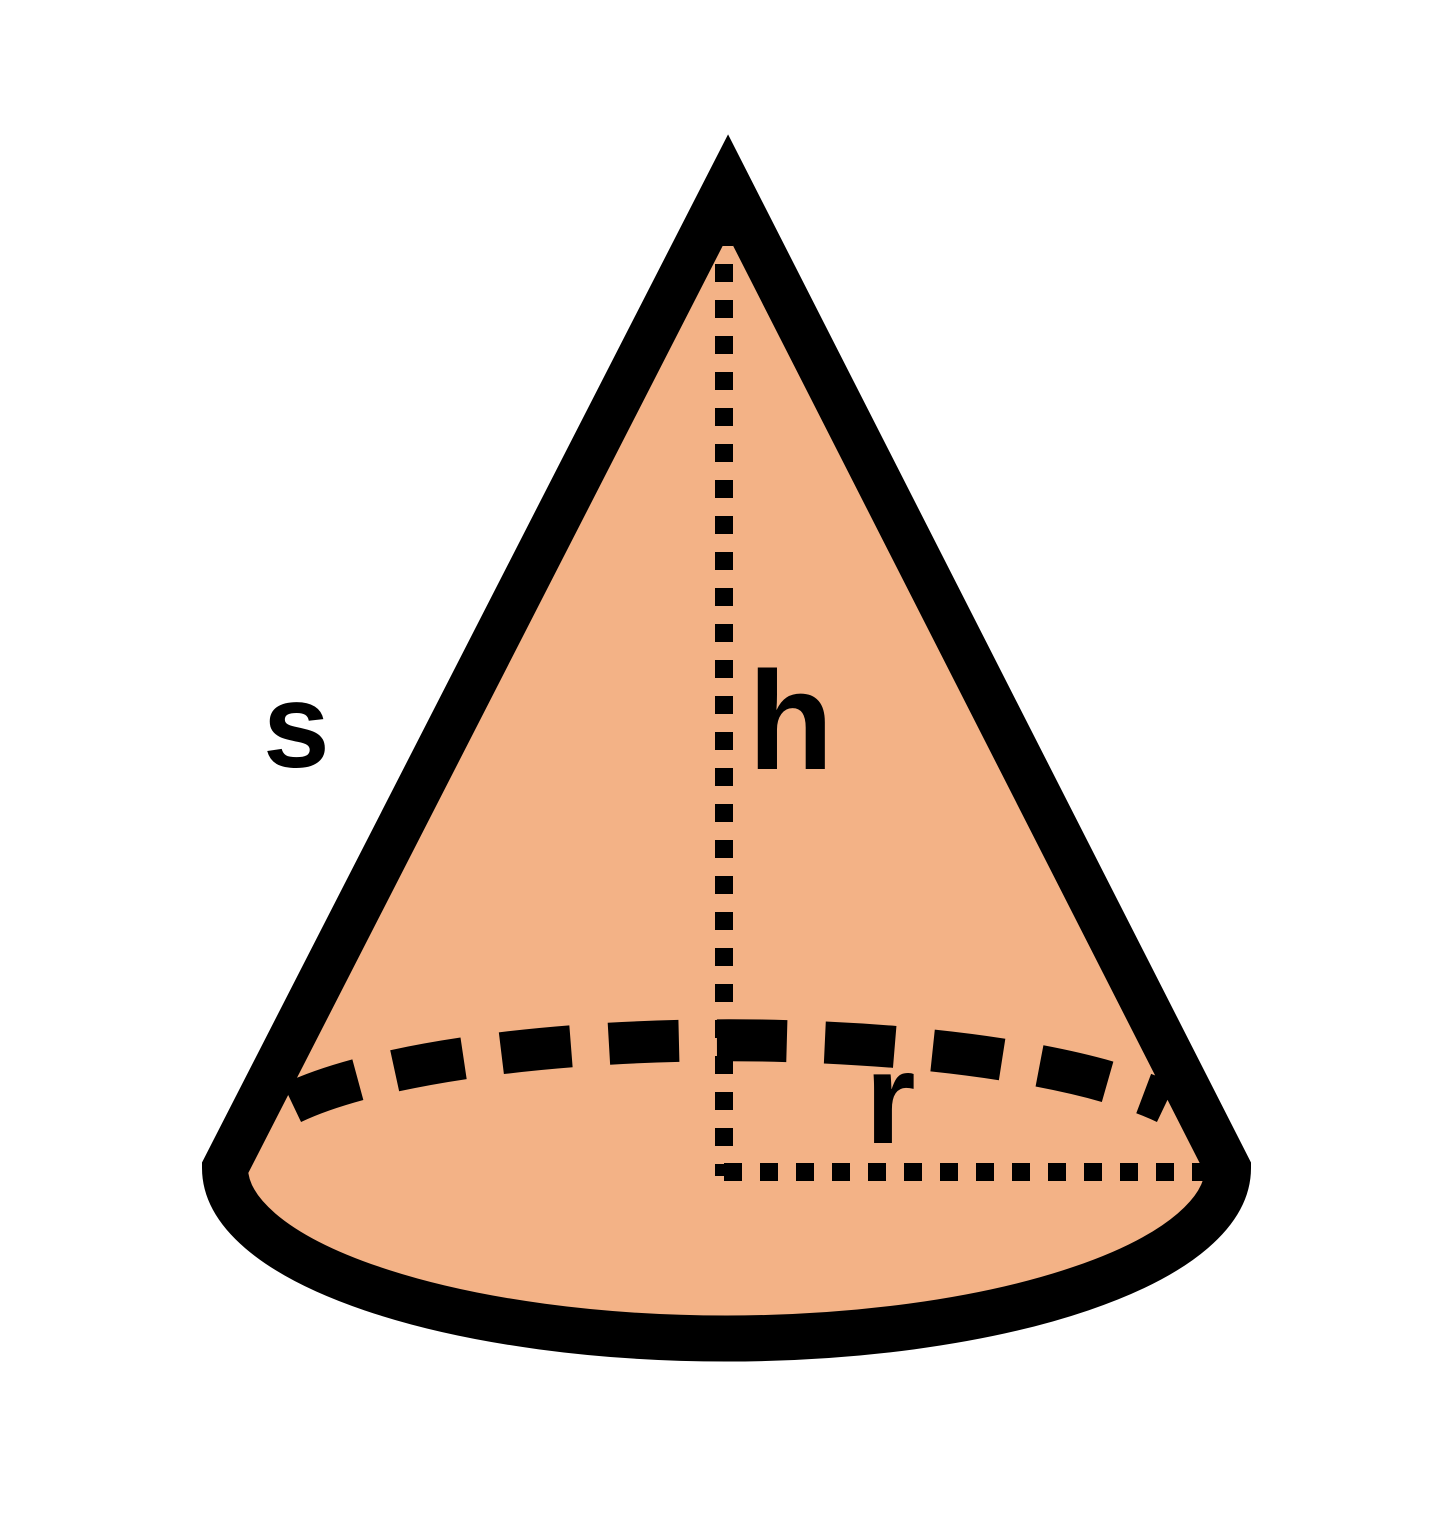 The width and height of the screenshot is (1453, 1522). Describe the element at coordinates (890, 1098) in the screenshot. I see `radius-label: r` at that location.